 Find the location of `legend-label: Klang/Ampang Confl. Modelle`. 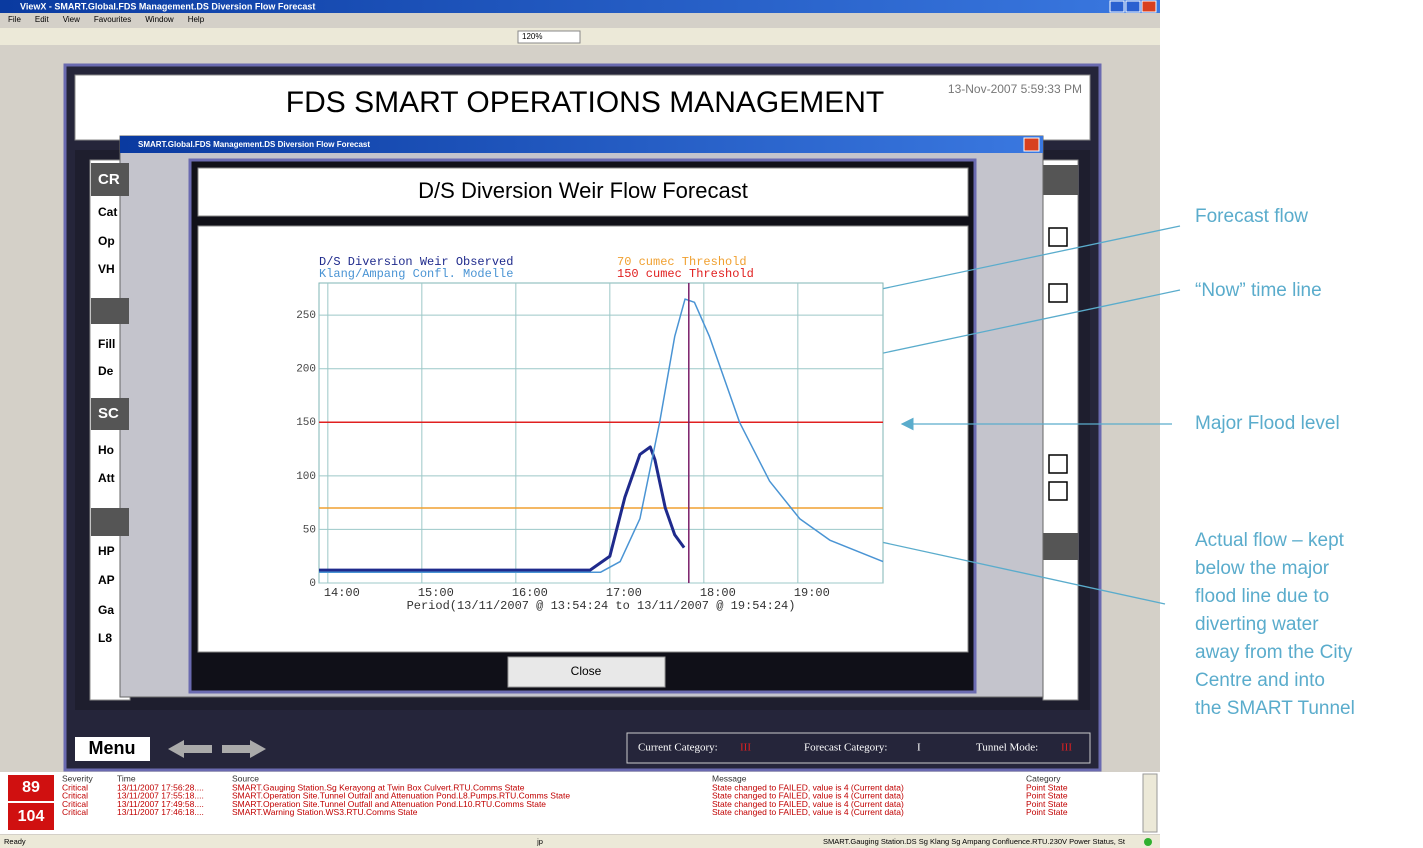

legend-label: Klang/Ampang Confl. Modelle is located at coordinates (416, 274).